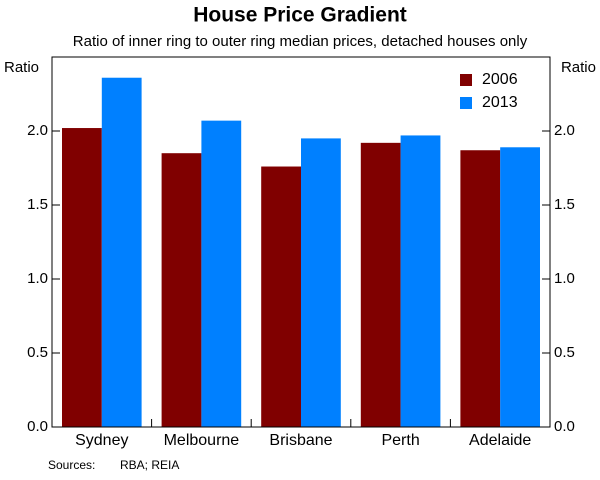 This screenshot has width=600, height=480. Describe the element at coordinates (300, 440) in the screenshot. I see `x-tick-label: Brisbane` at that location.